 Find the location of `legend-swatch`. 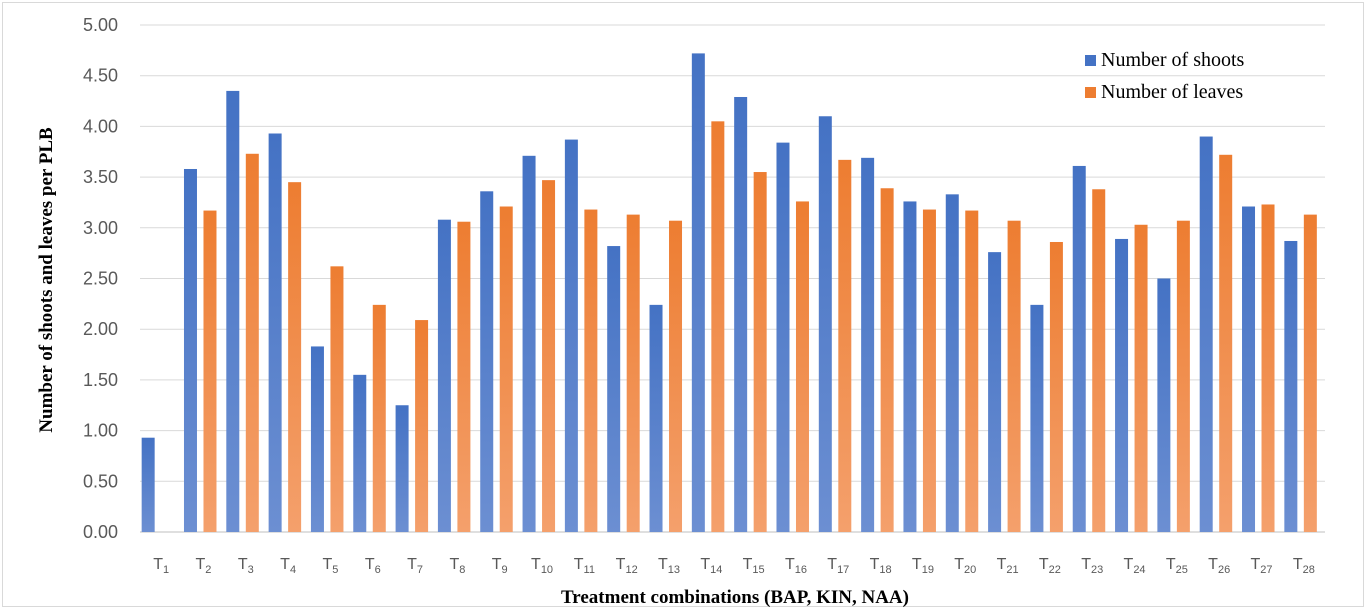

legend-swatch is located at coordinates (1090, 92).